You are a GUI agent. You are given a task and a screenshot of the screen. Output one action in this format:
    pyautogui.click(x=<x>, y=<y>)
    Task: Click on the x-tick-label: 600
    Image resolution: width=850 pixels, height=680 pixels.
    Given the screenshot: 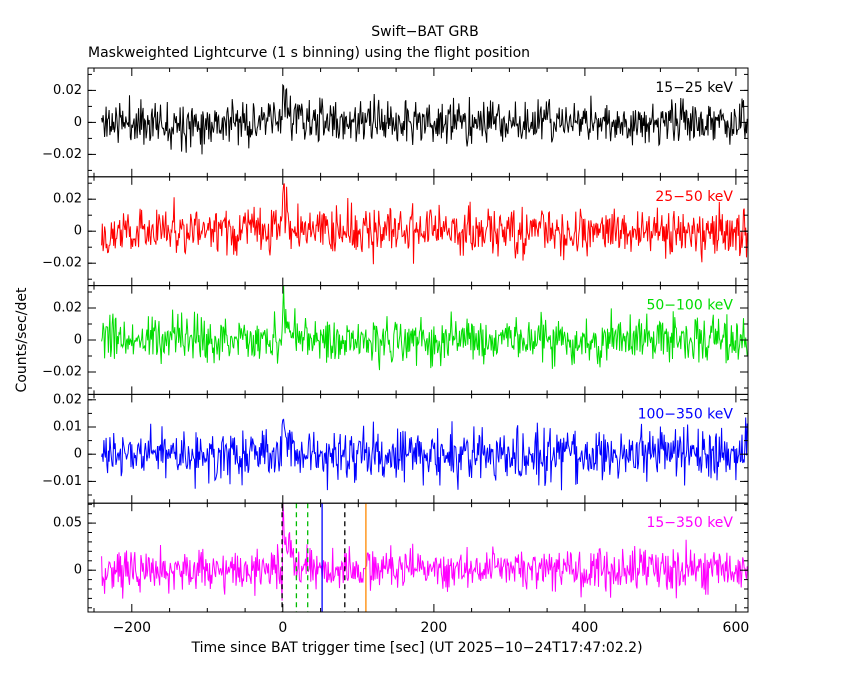 What is the action you would take?
    pyautogui.click(x=736, y=628)
    